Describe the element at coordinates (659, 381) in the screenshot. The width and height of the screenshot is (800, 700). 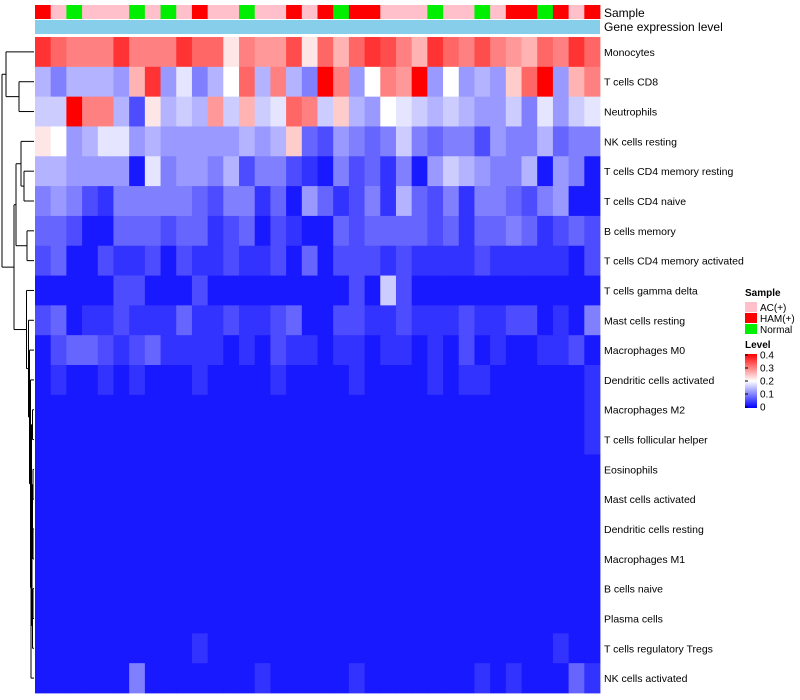
I see `row-label: Dendritic cells activated` at that location.